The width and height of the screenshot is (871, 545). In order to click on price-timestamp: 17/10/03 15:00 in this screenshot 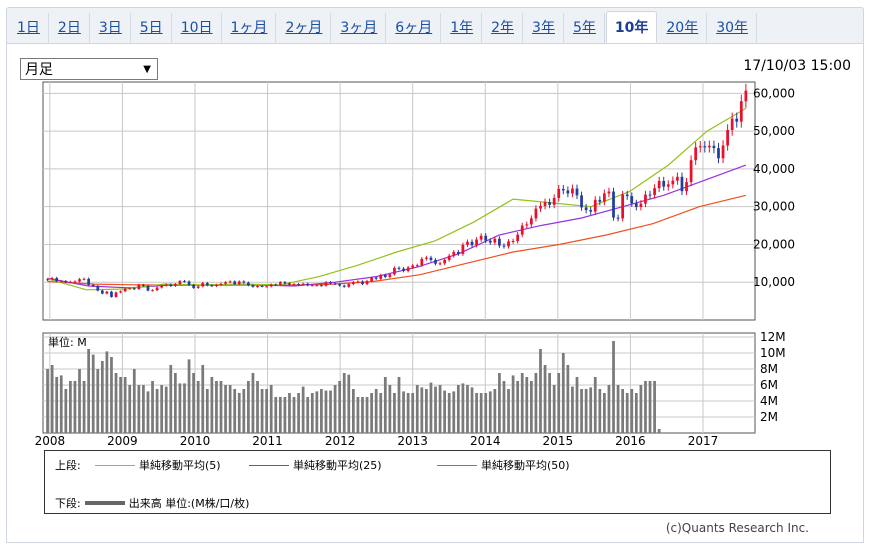, I will do `click(797, 66)`.